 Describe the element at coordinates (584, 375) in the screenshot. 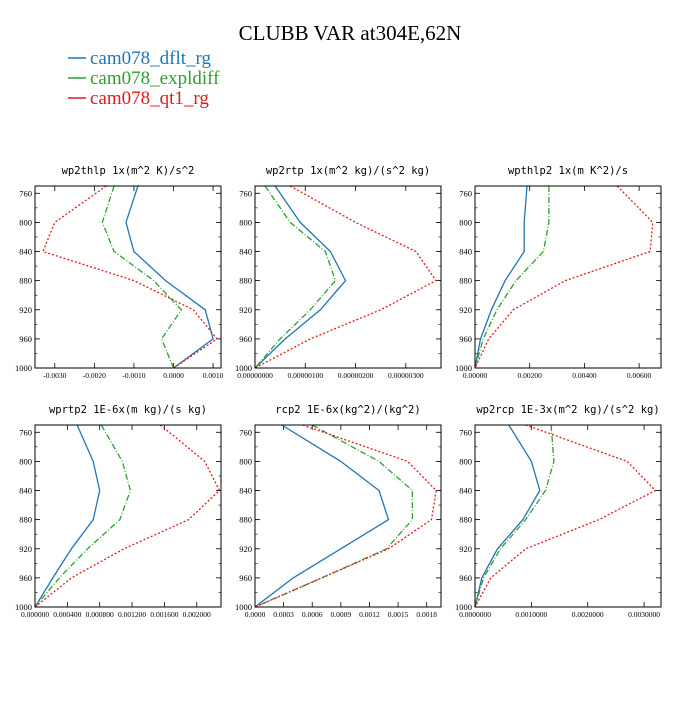

I see `x-tick-label: 0.00400` at that location.